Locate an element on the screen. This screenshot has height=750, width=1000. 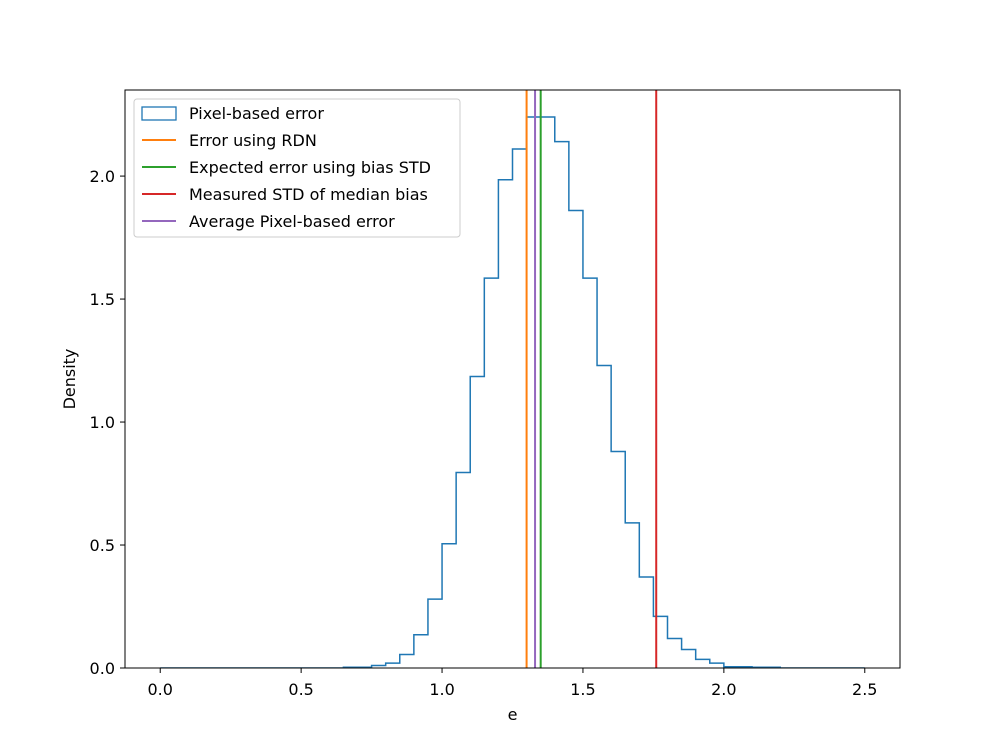
legend-label: Expected error using bias STD is located at coordinates (310, 167).